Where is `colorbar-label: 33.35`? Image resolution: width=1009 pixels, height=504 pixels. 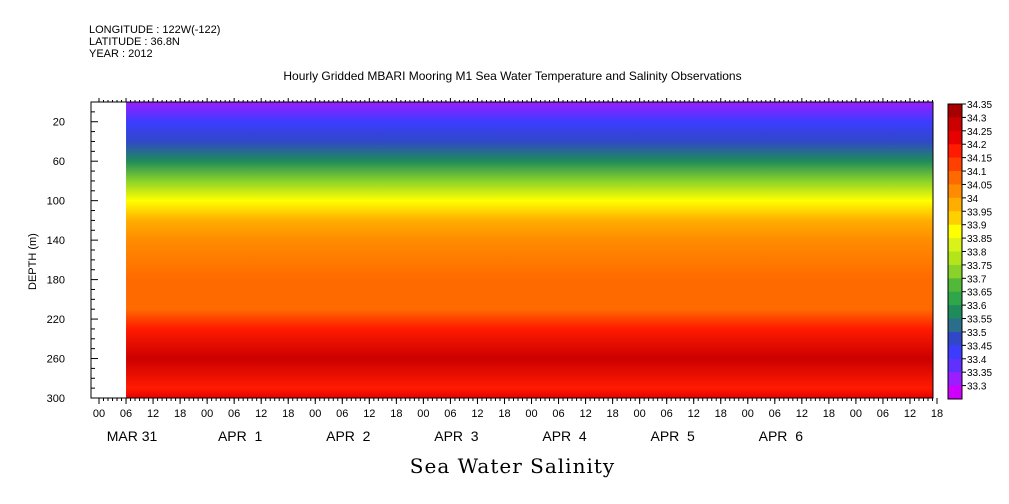 colorbar-label: 33.35 is located at coordinates (979, 373).